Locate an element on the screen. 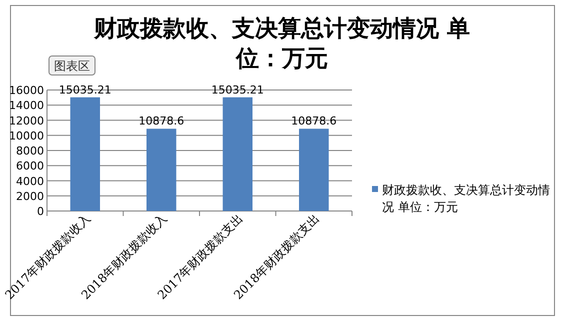 This screenshot has height=326, width=562. y-tick-label: 0 is located at coordinates (40, 211).